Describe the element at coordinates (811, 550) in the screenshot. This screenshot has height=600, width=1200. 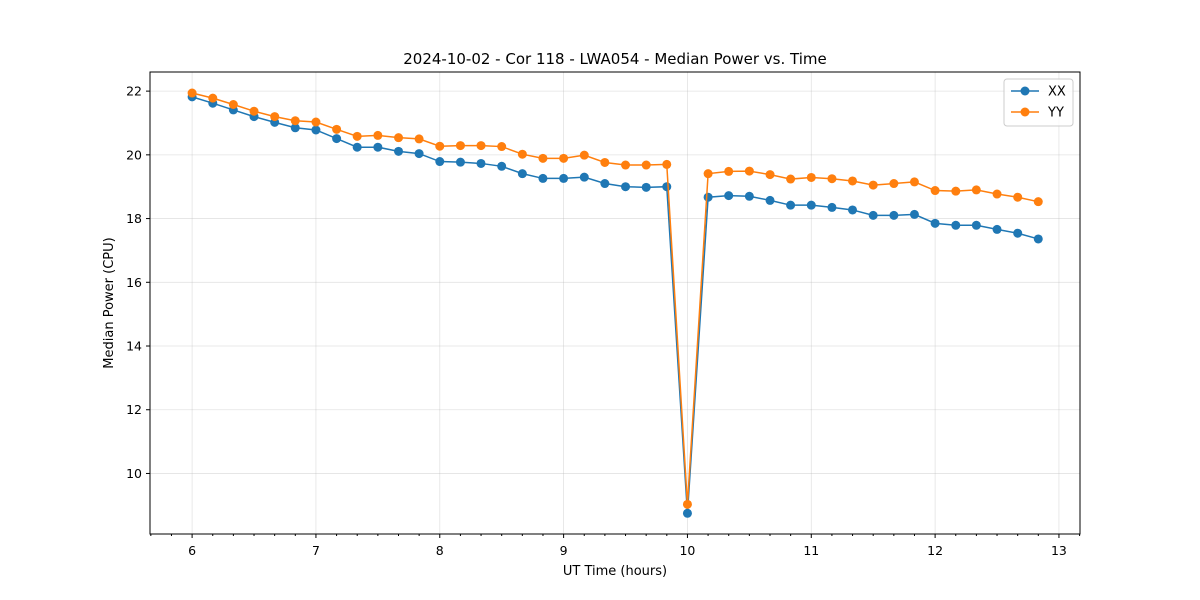
I see `x-tick-label: 11` at that location.